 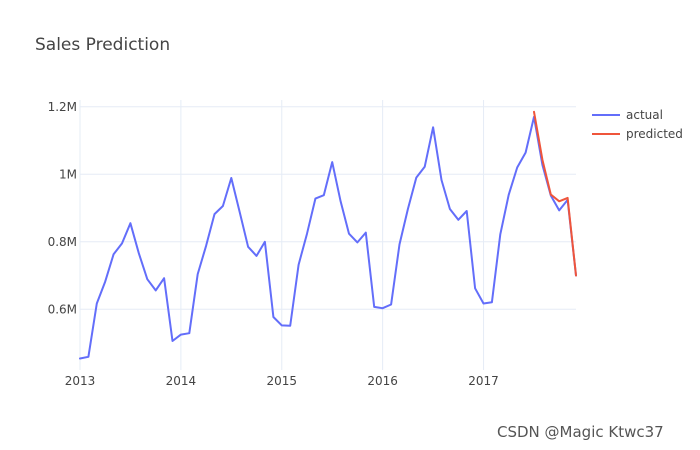 What do you see at coordinates (62, 242) in the screenshot?
I see `y-tick-label: 0.8M` at bounding box center [62, 242].